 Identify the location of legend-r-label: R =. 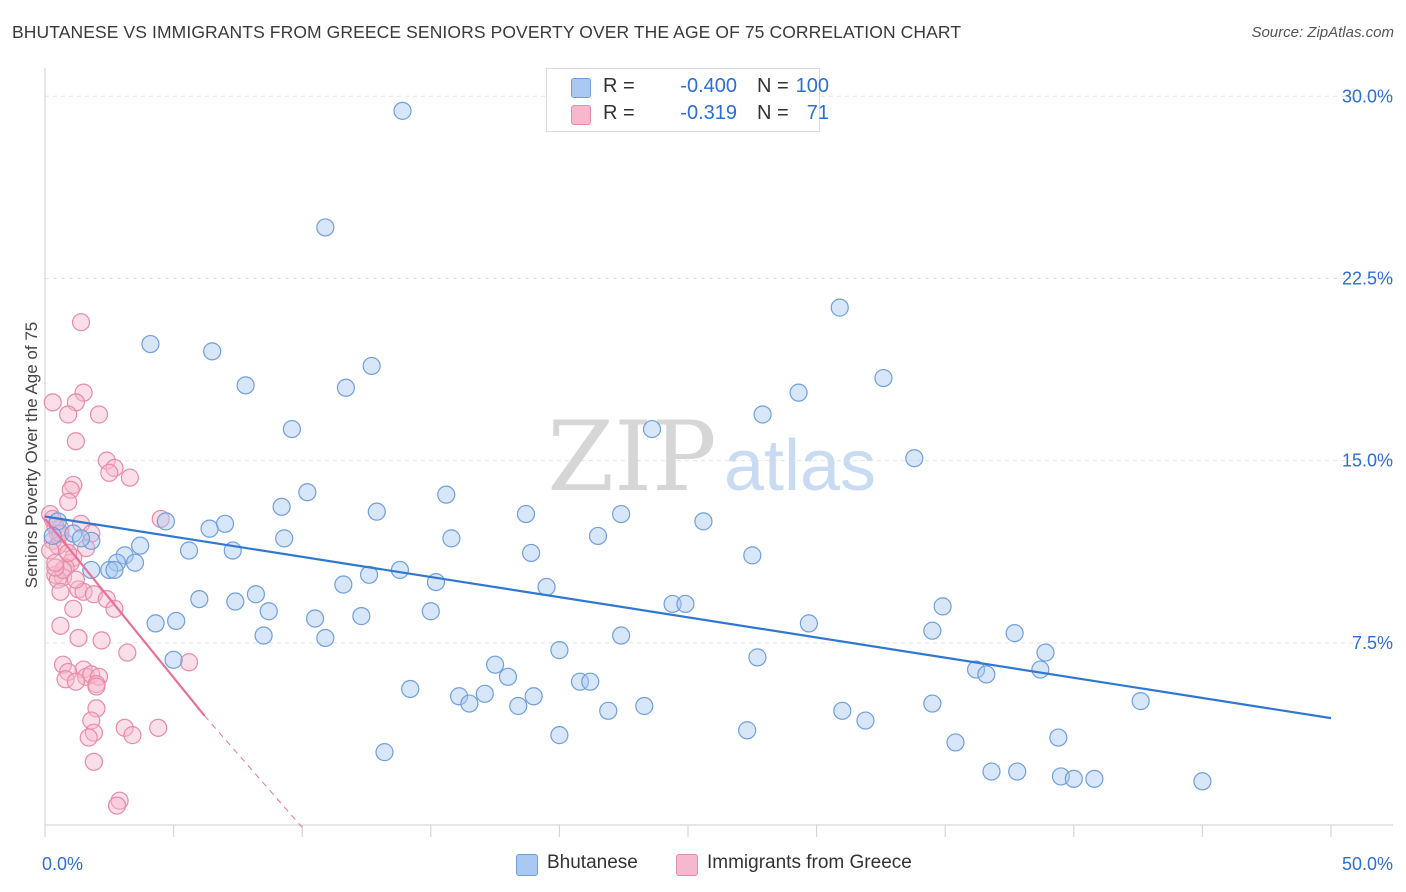
(619, 86).